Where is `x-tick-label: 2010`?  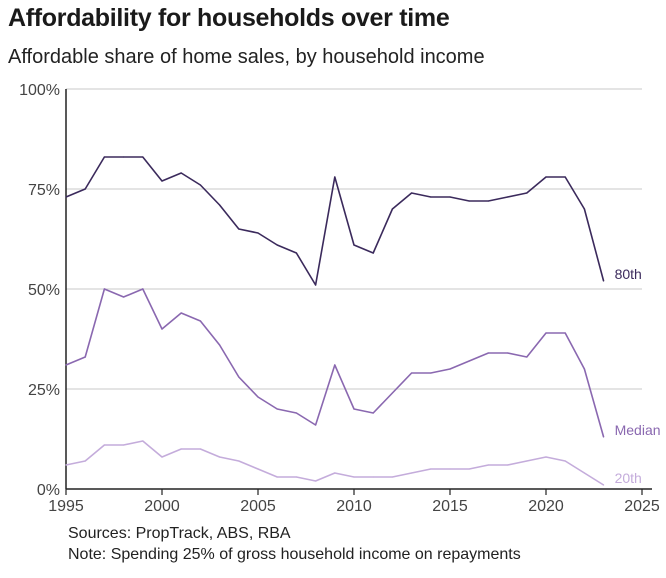 x-tick-label: 2010 is located at coordinates (354, 506).